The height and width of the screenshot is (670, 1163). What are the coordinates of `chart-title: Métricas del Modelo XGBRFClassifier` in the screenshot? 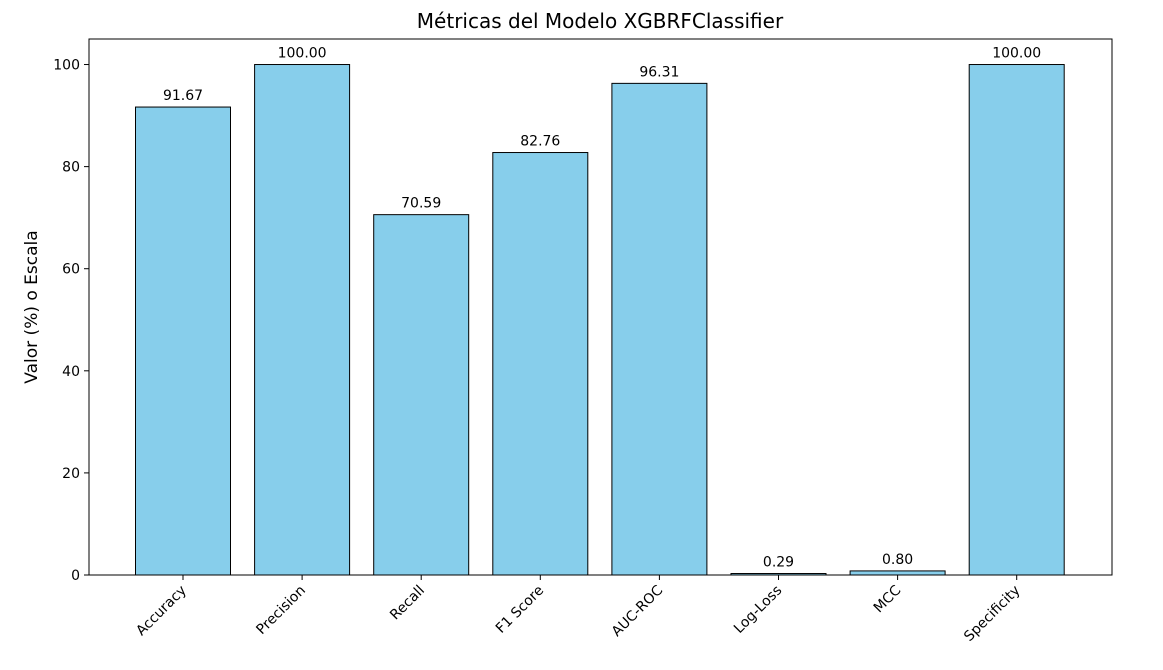 It's located at (600, 21).